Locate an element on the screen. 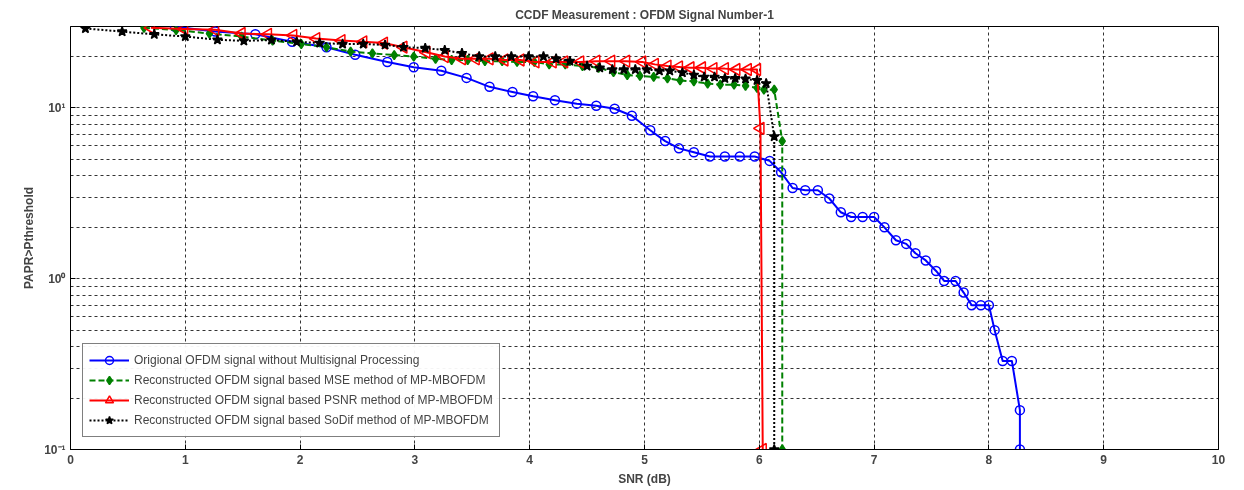  legend-label: Reconstructed OFDM signal based PSNR method of MP-MBOFDM is located at coordinates (313, 400).